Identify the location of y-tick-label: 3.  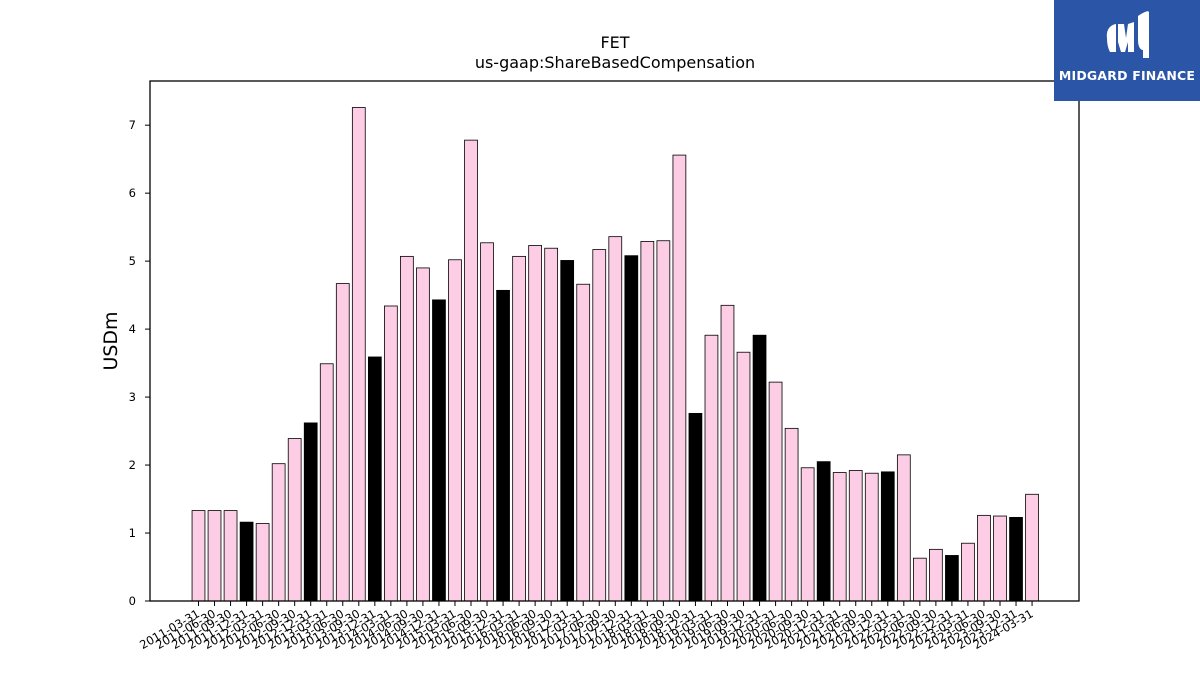
(132, 397).